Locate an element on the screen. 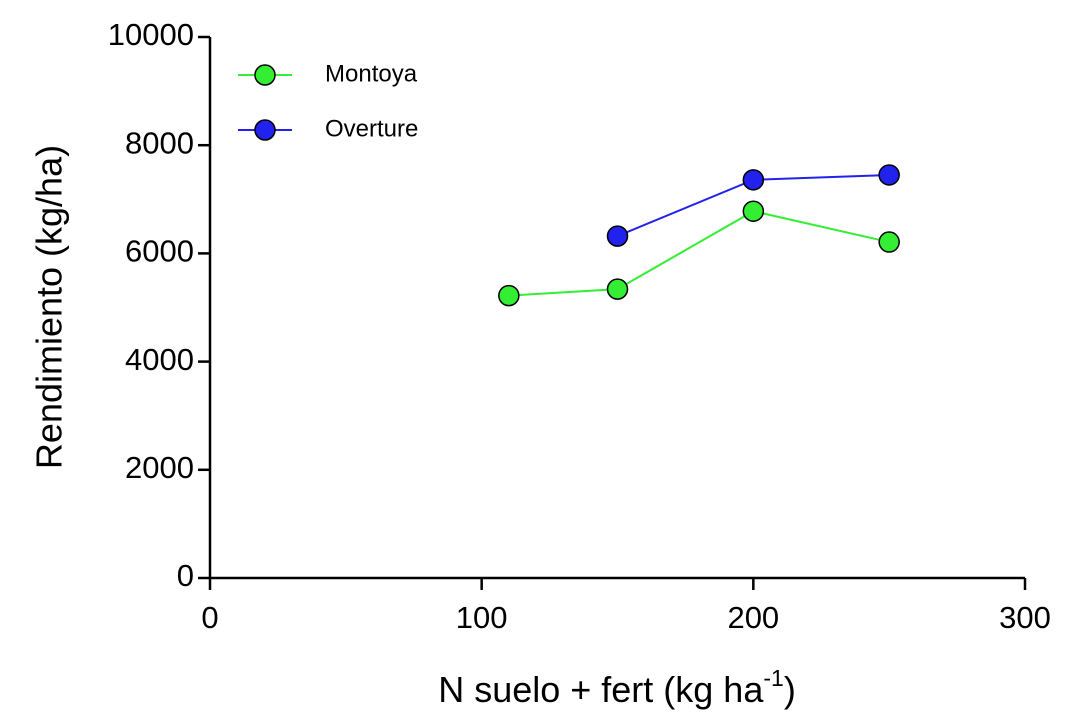  y-tick-label: 10000 is located at coordinates (151, 34).